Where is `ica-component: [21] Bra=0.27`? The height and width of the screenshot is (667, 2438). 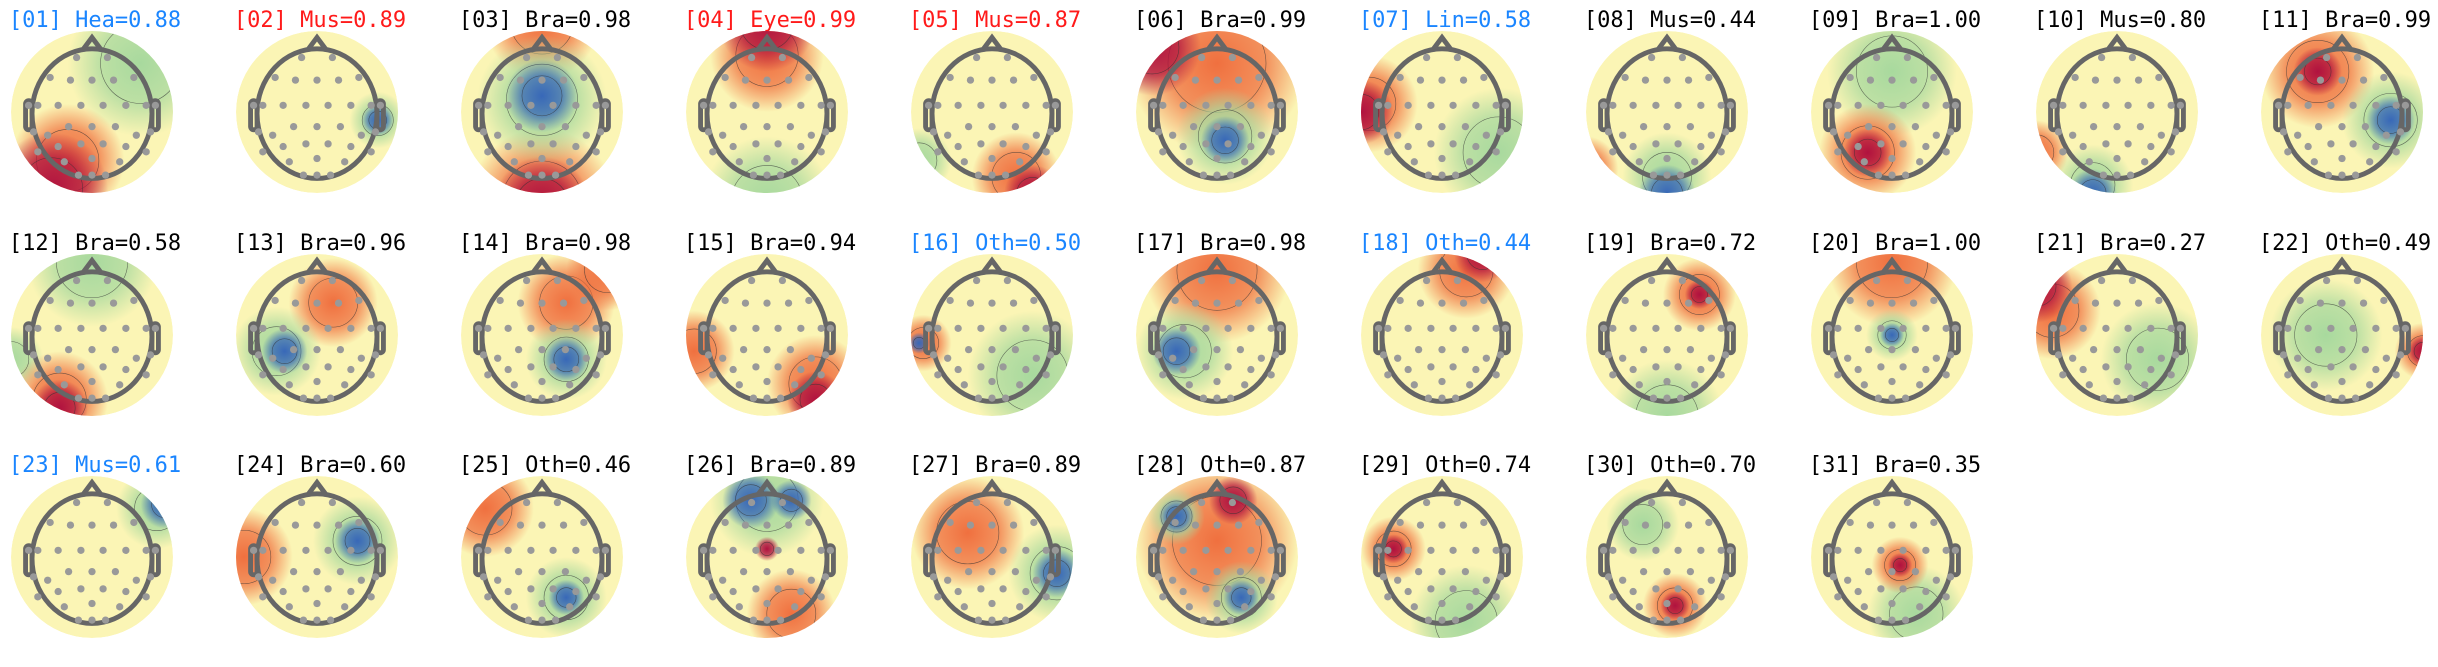 ica-component: [21] Bra=0.27 is located at coordinates (2137, 334).